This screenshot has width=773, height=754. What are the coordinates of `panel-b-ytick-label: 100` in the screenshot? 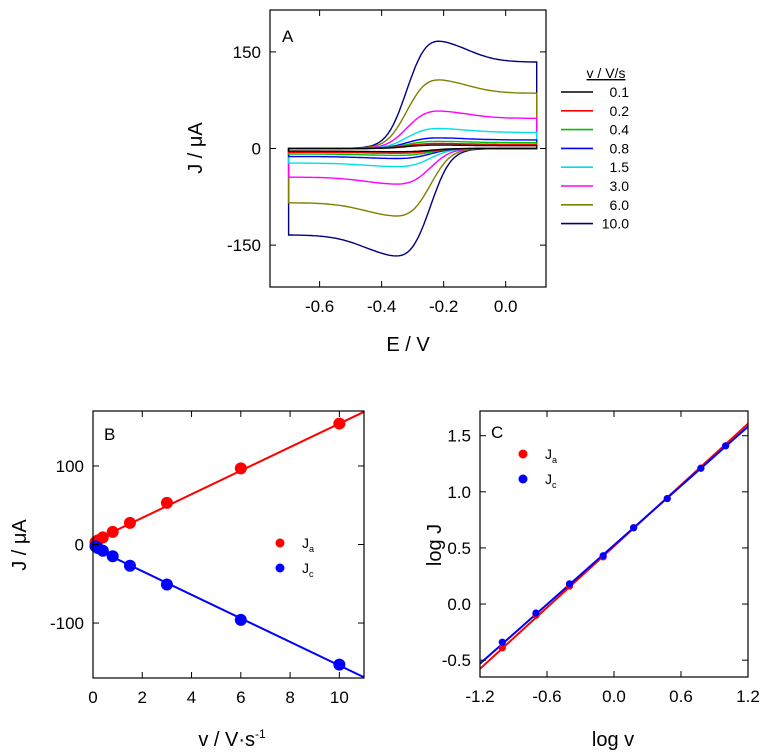 It's located at (70, 466).